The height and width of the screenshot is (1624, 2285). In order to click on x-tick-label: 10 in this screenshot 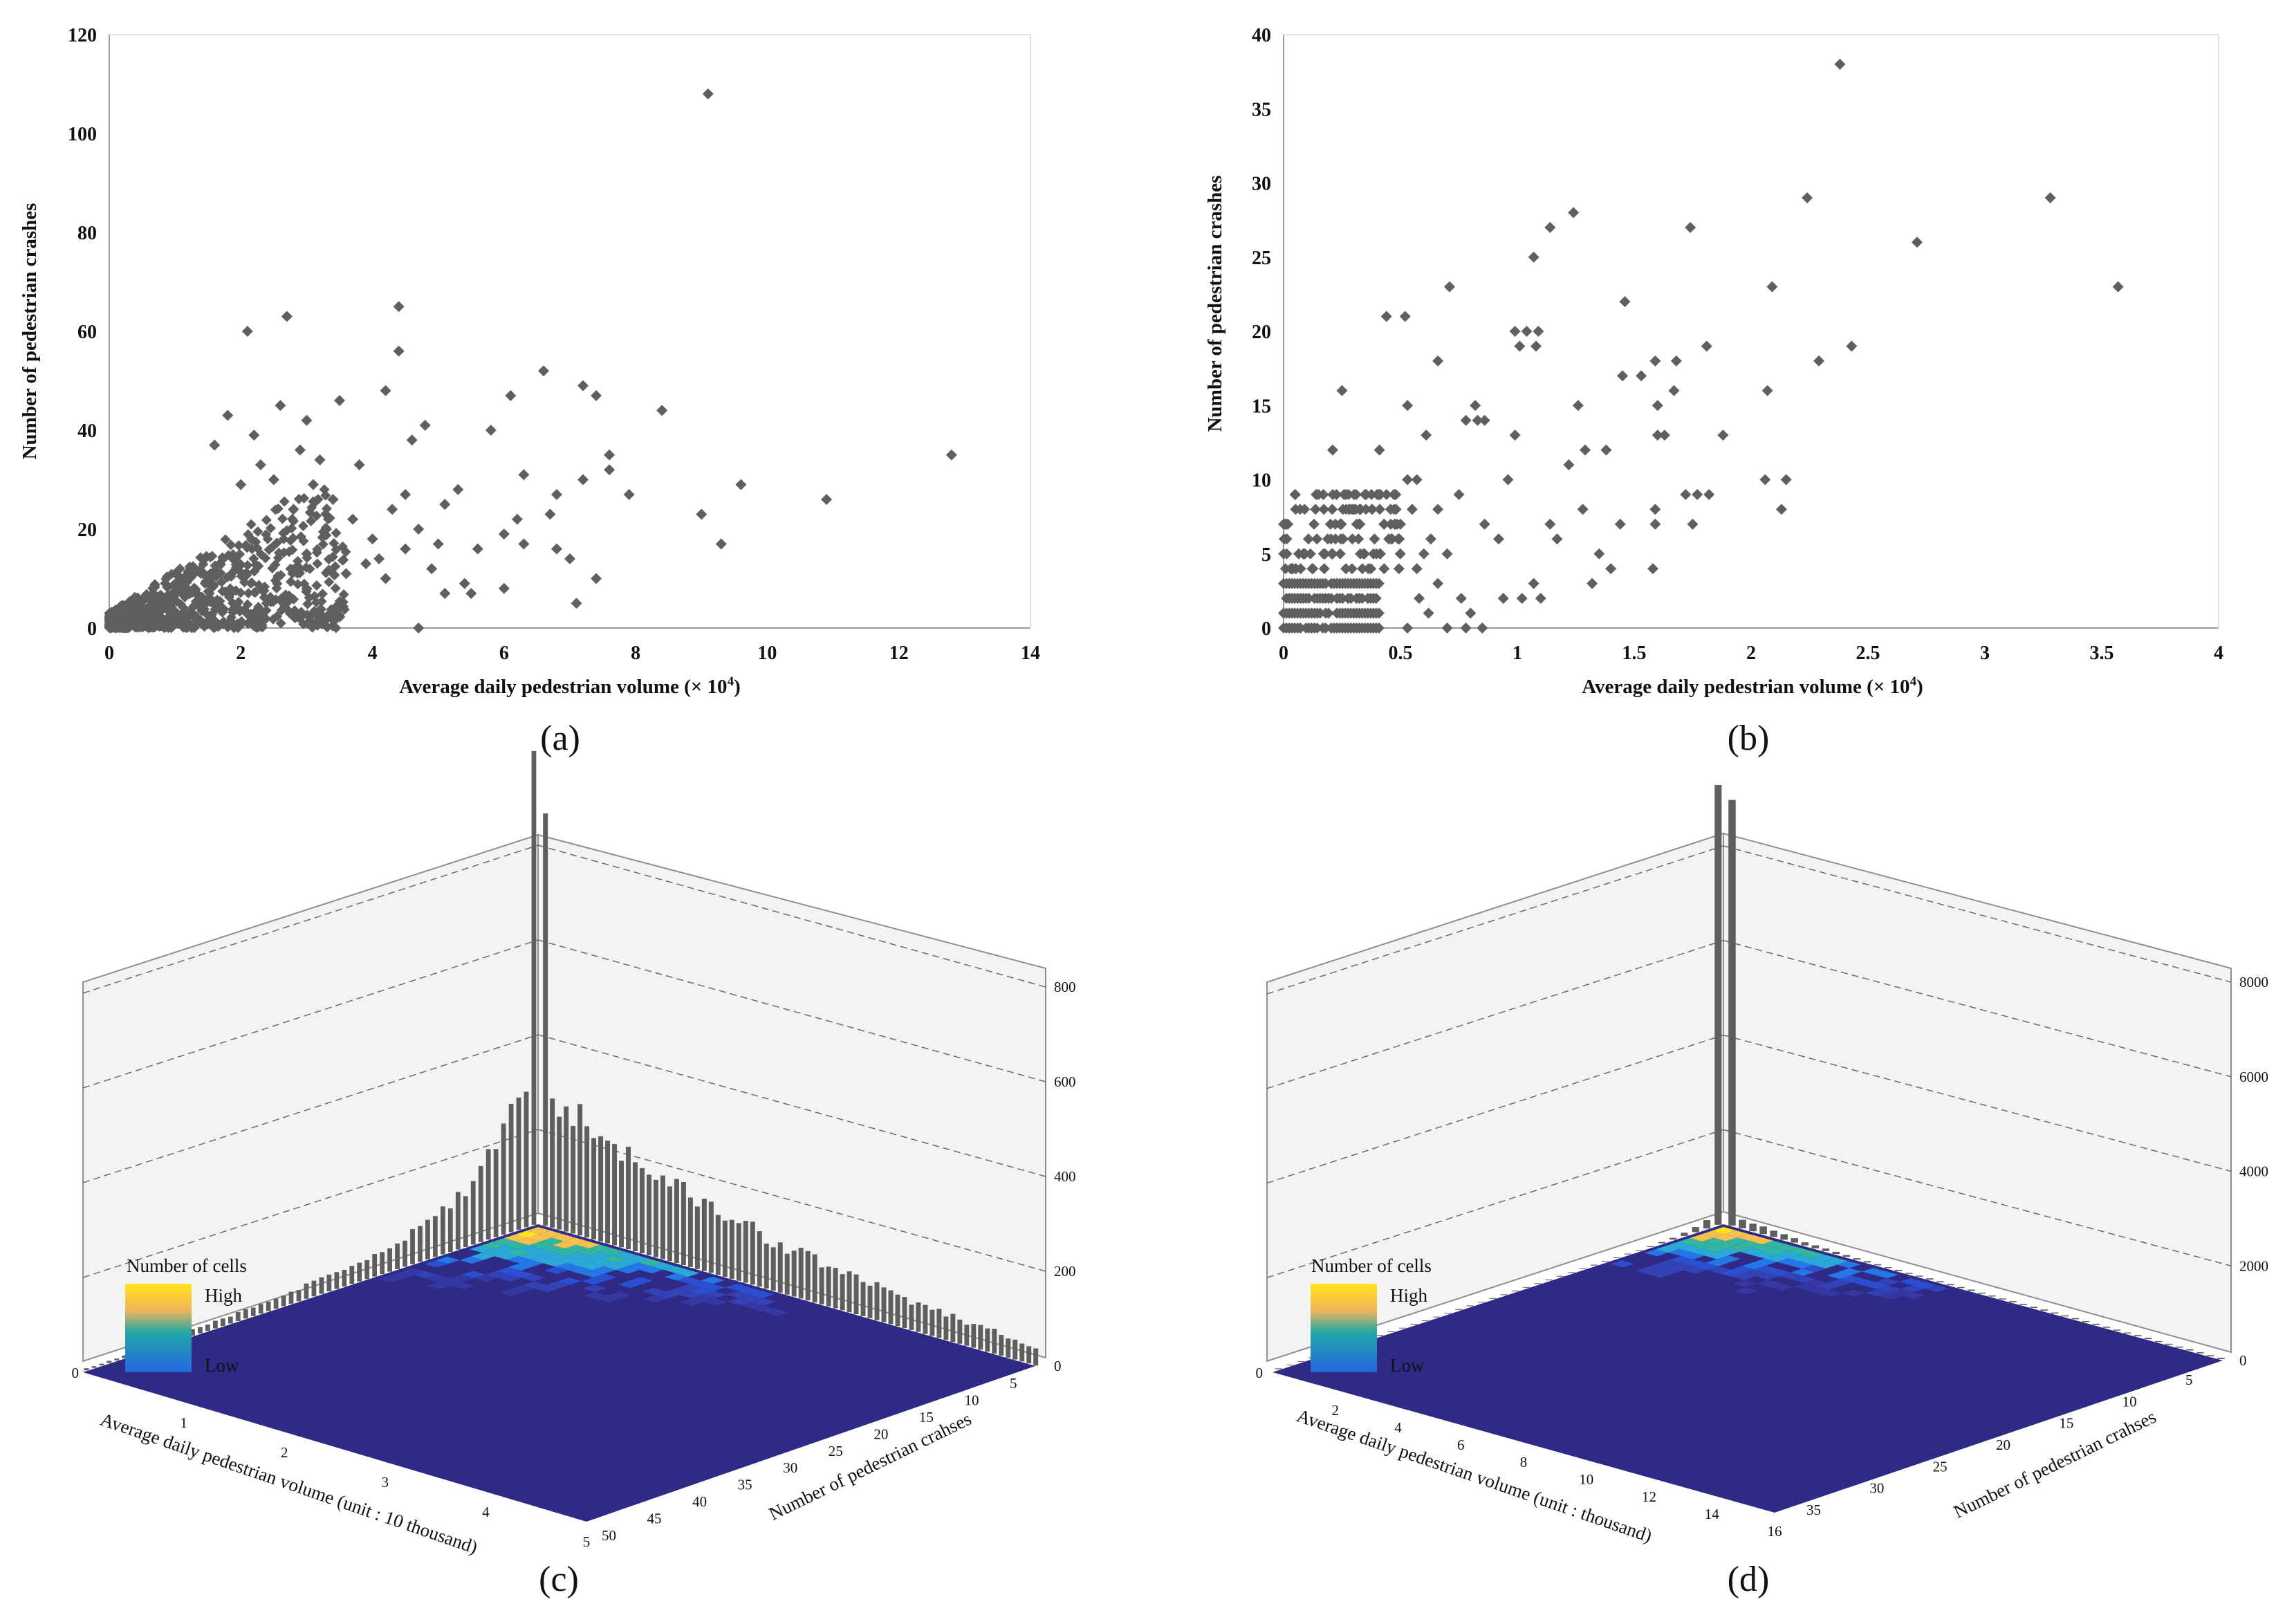, I will do `click(1586, 1479)`.